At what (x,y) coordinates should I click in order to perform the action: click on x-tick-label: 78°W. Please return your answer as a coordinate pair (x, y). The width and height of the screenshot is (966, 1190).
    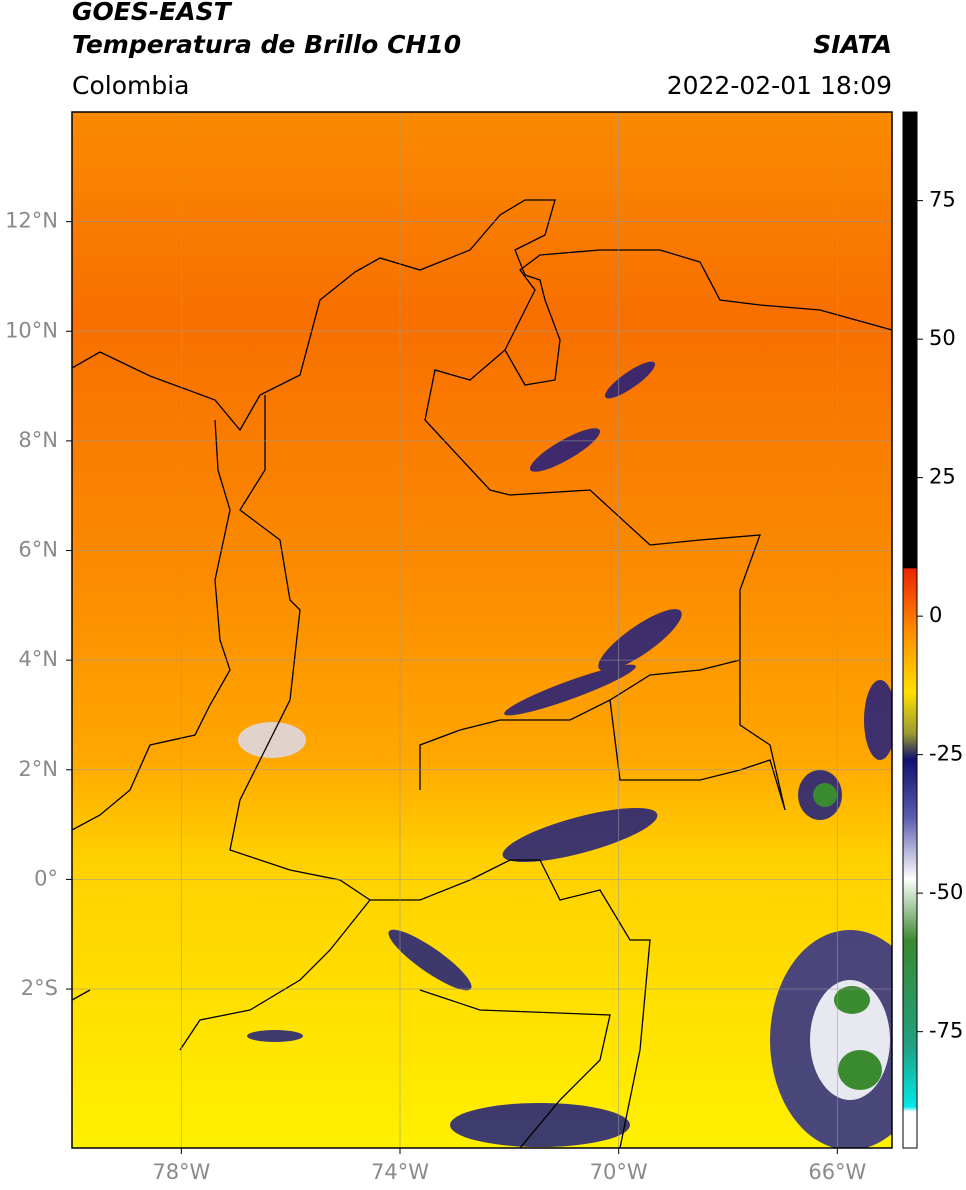
    Looking at the image, I should click on (181, 1172).